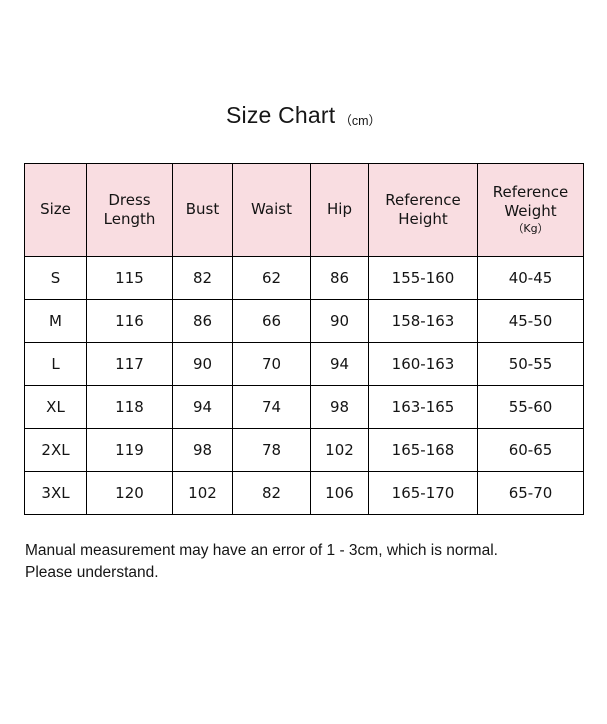 The width and height of the screenshot is (607, 724). Describe the element at coordinates (339, 321) in the screenshot. I see `cell-hip: 90` at that location.